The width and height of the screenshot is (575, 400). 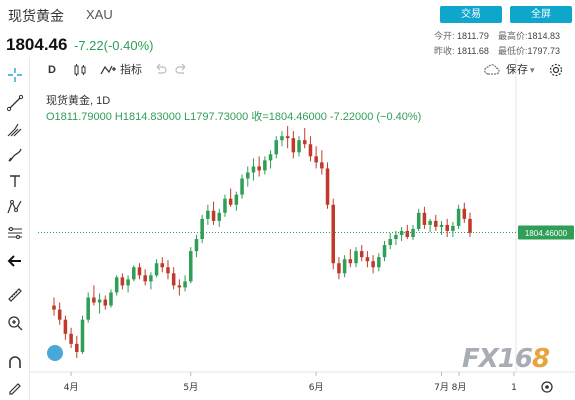 What do you see at coordinates (492, 70) in the screenshot?
I see `cloud-save-icon` at bounding box center [492, 70].